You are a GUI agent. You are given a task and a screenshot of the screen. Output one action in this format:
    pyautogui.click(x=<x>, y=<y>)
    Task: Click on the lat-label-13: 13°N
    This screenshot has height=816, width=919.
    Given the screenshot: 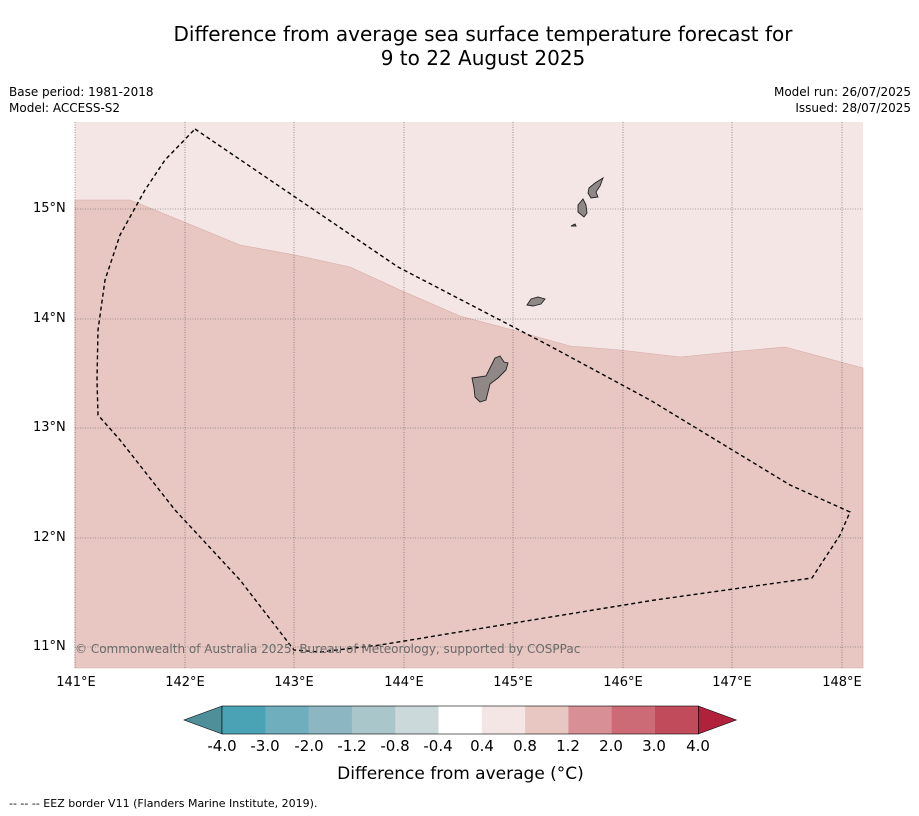 What is the action you would take?
    pyautogui.click(x=49, y=427)
    